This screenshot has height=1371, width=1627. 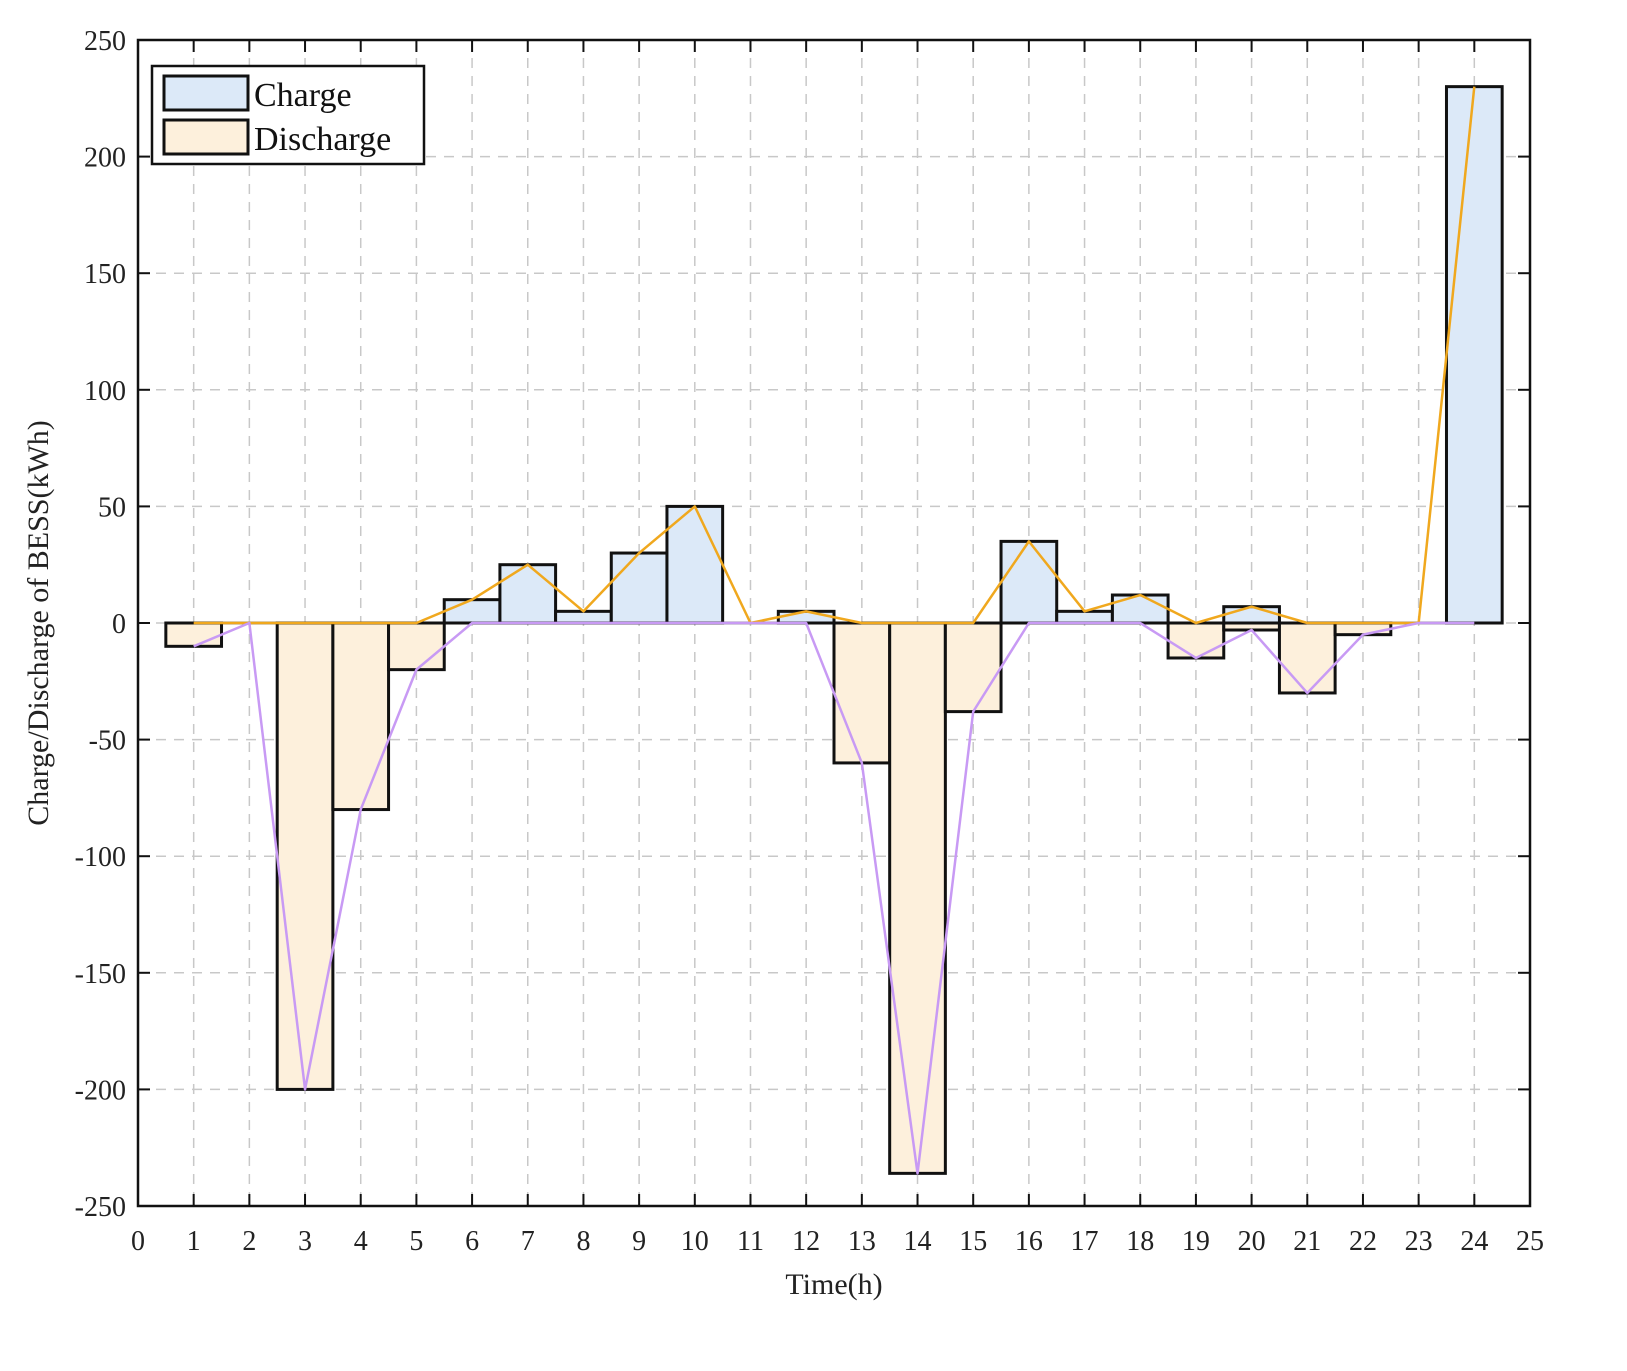 What do you see at coordinates (695, 1241) in the screenshot?
I see `x-tick-label-10: 10` at bounding box center [695, 1241].